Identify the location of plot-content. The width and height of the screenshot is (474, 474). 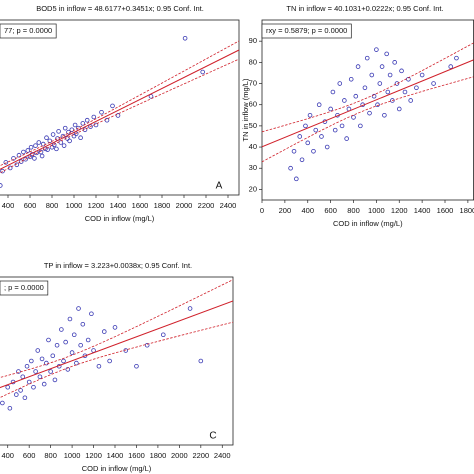
(116, 345).